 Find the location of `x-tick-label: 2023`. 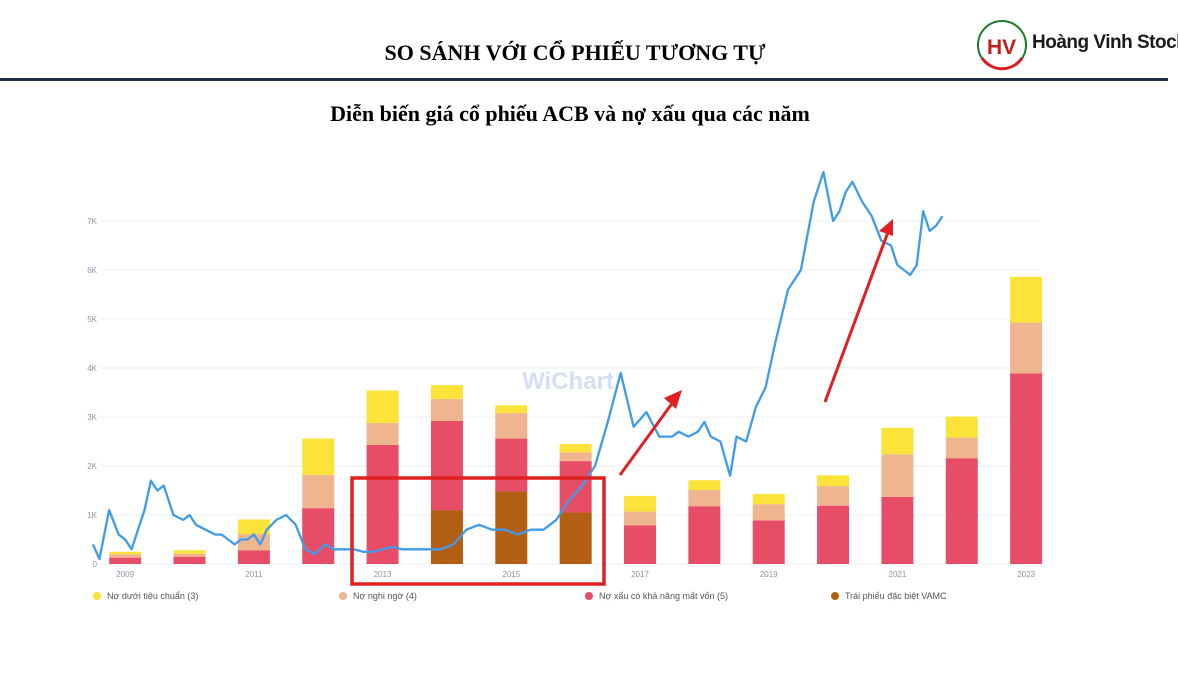

x-tick-label: 2023 is located at coordinates (1026, 574).